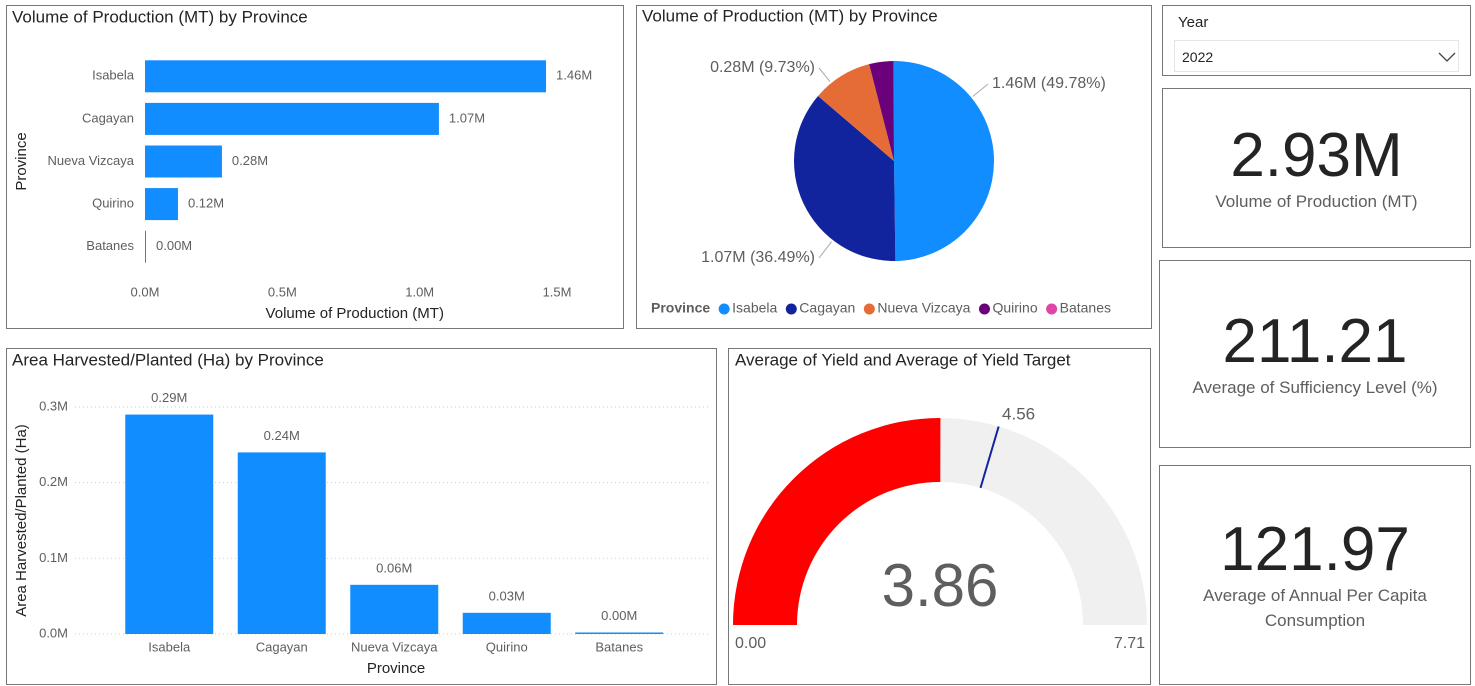 This screenshot has height=686, width=1475. What do you see at coordinates (923, 308) in the screenshot?
I see `legend-label: Nueva Vizcaya` at bounding box center [923, 308].